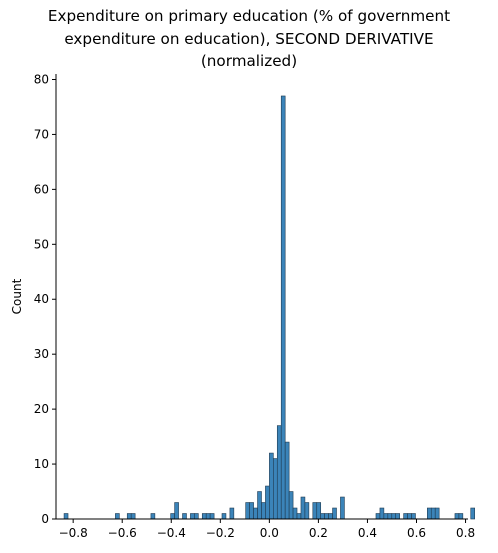  What do you see at coordinates (269, 533) in the screenshot?
I see `x-tick-label: 0.0` at bounding box center [269, 533].